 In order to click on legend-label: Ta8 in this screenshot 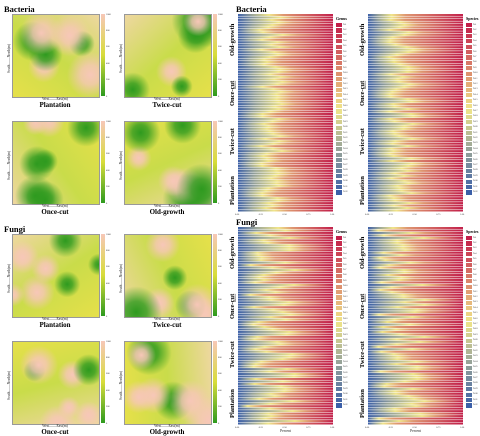, I will do `click(475, 275)`.